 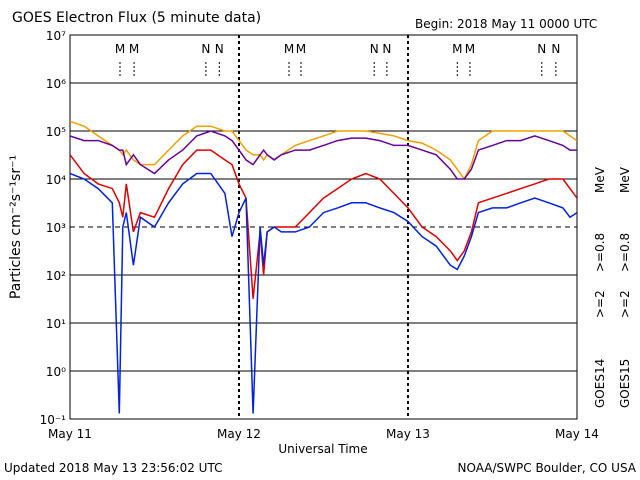 I want to click on x-tick-label: May 12, so click(x=239, y=434).